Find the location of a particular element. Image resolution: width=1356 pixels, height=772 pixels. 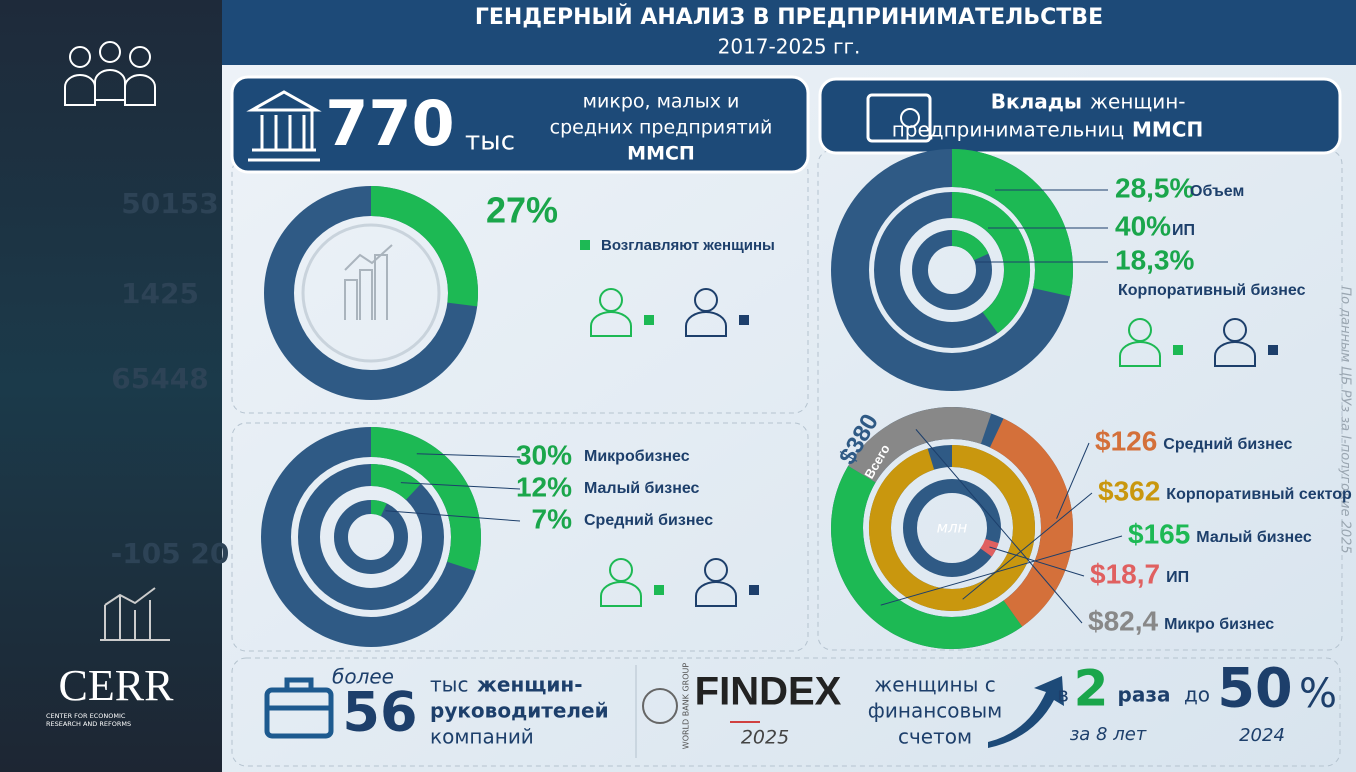

unit: раза is located at coordinates (1144, 695).